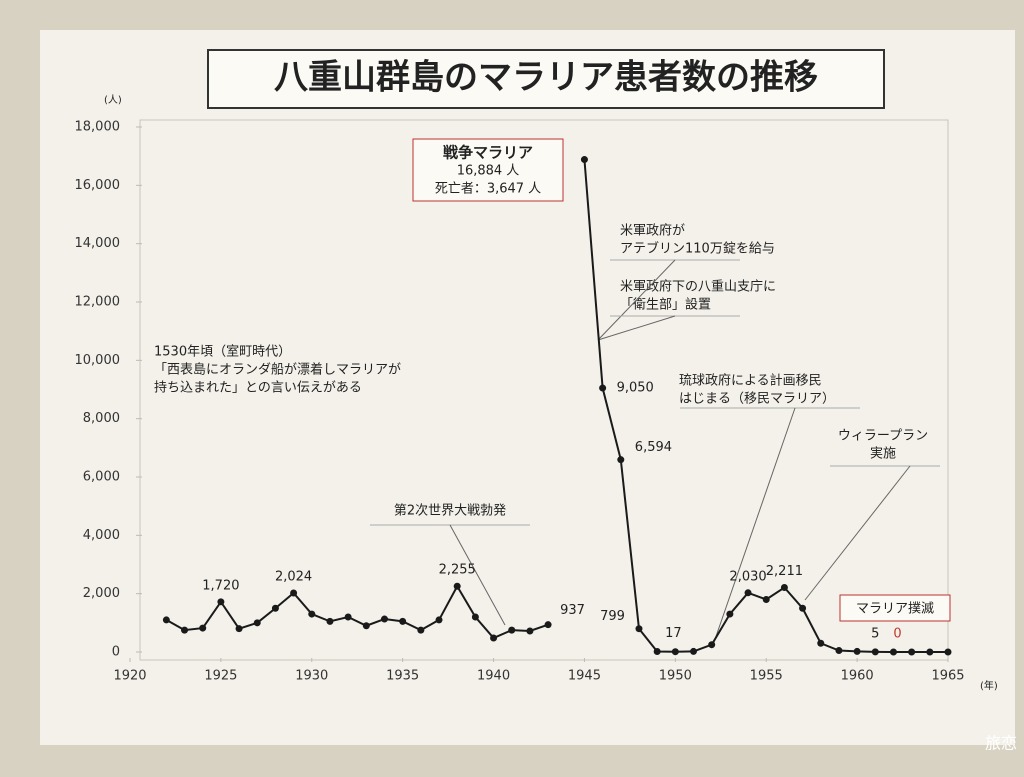  I want to click on value-label: 799, so click(612, 616).